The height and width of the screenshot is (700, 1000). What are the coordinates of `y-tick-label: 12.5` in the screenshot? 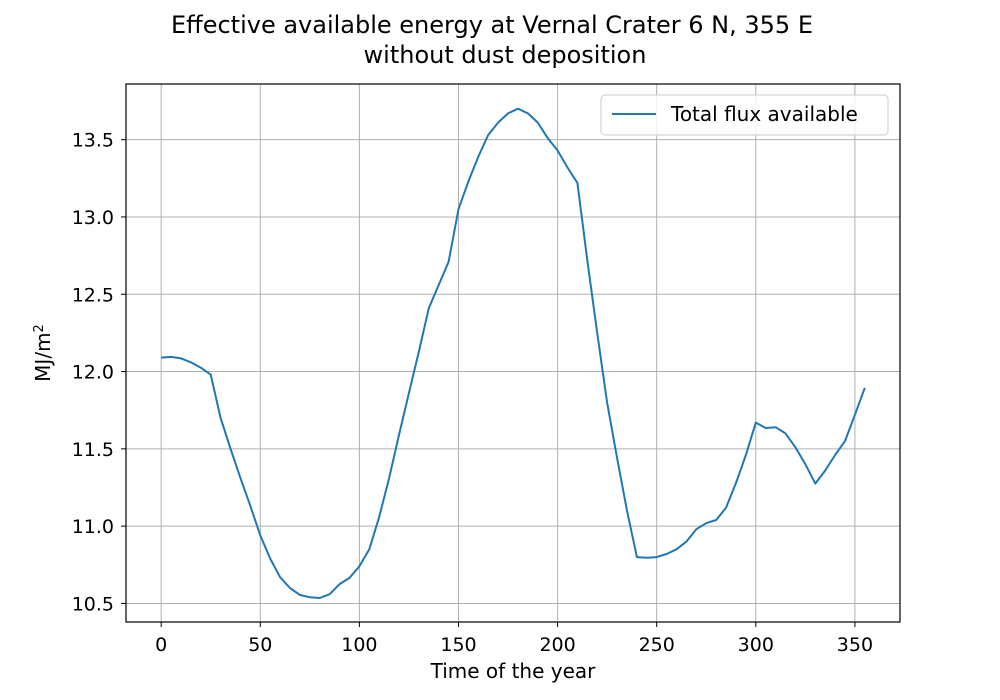 It's located at (93, 295).